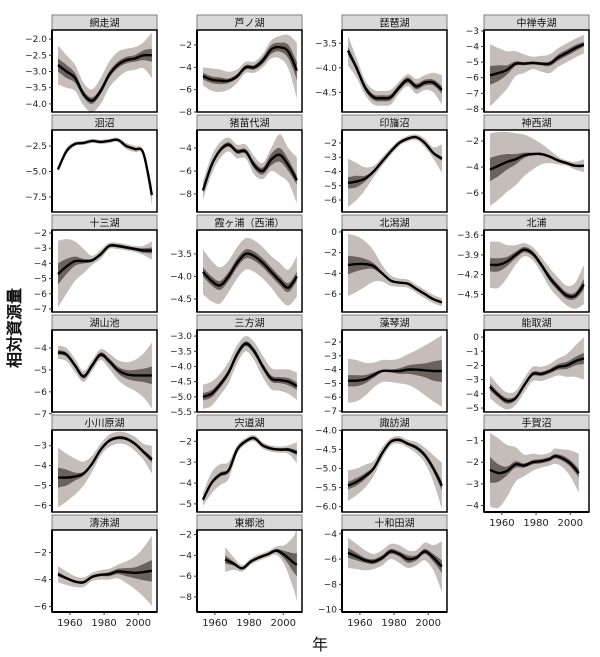 This screenshot has height=657, width=600. What do you see at coordinates (537, 423) in the screenshot?
I see `facet-strip-label: 手賀沼` at bounding box center [537, 423].